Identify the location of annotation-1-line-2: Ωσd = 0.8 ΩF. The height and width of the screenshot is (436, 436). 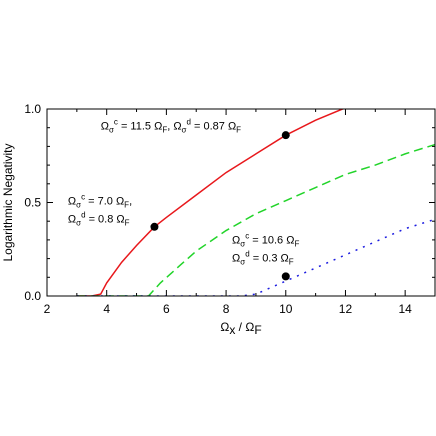
(99, 218).